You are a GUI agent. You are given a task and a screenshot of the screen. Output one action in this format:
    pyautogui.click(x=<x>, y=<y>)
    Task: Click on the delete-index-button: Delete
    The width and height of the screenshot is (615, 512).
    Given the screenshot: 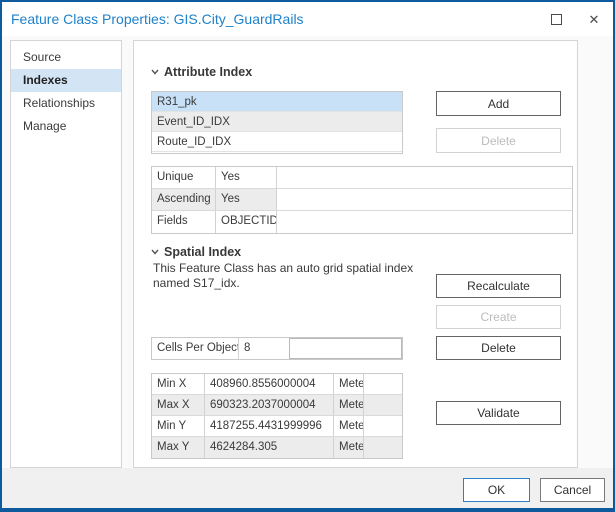 What is the action you would take?
    pyautogui.click(x=498, y=140)
    